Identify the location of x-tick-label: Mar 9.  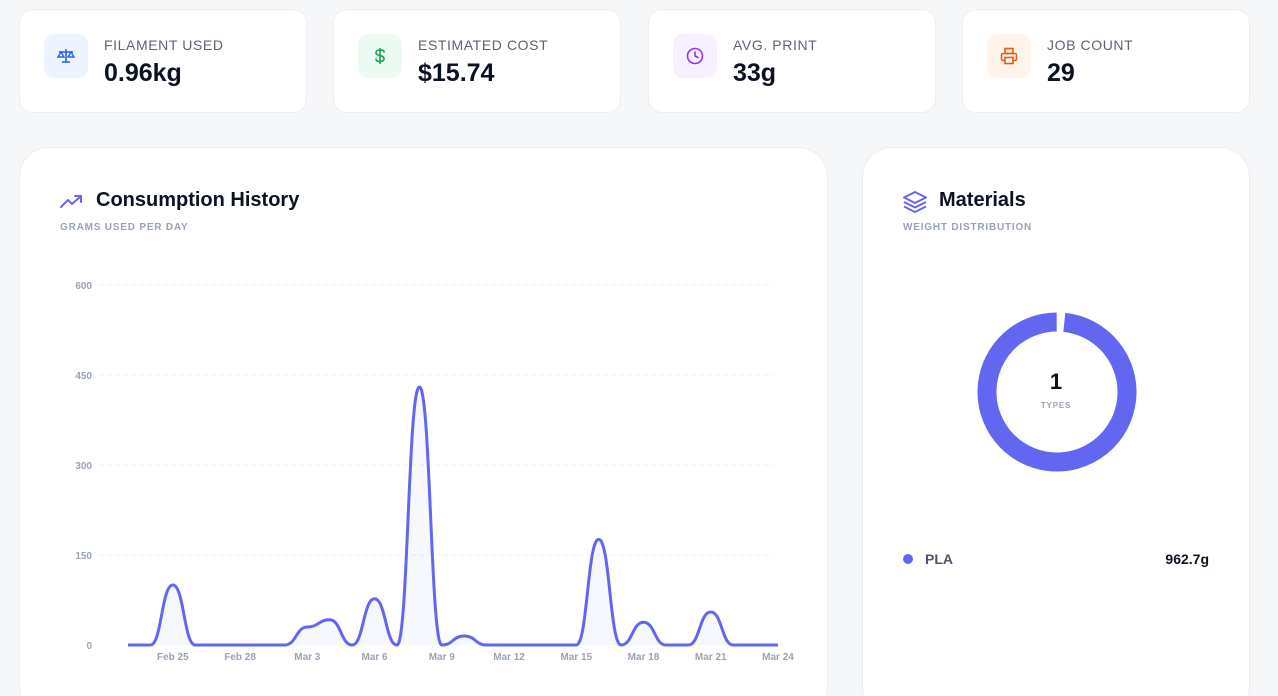
(442, 657).